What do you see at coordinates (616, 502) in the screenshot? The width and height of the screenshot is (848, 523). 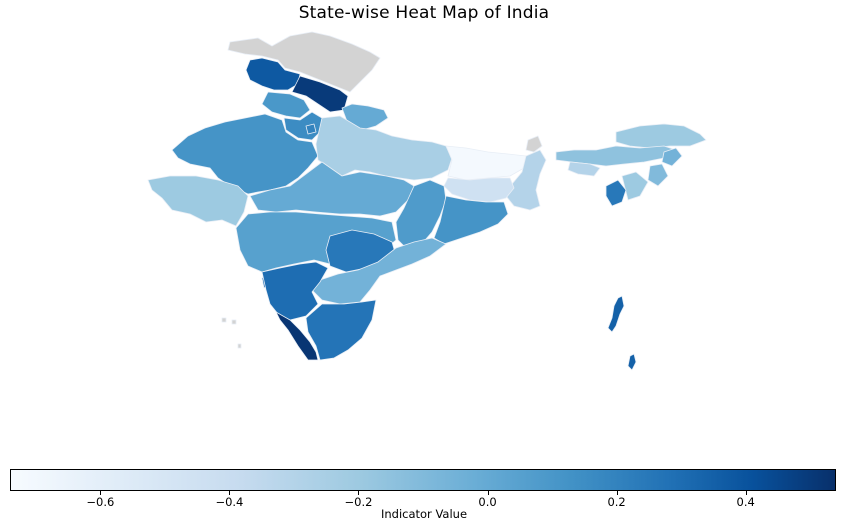 I see `colorbar-tick-label: 0.2` at bounding box center [616, 502].